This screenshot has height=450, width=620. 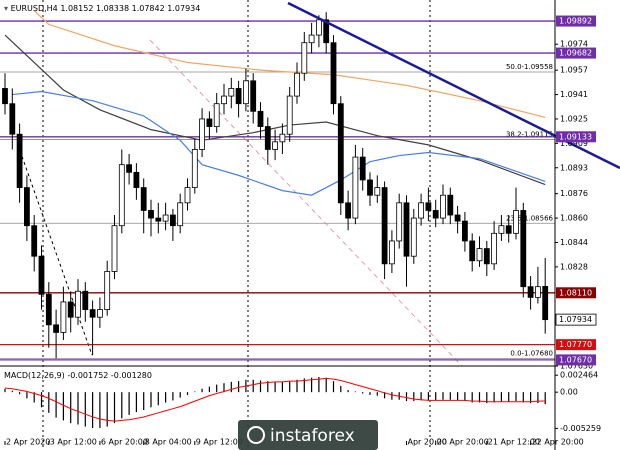 I want to click on fib-label: 38.2-1.09115, so click(x=529, y=135).